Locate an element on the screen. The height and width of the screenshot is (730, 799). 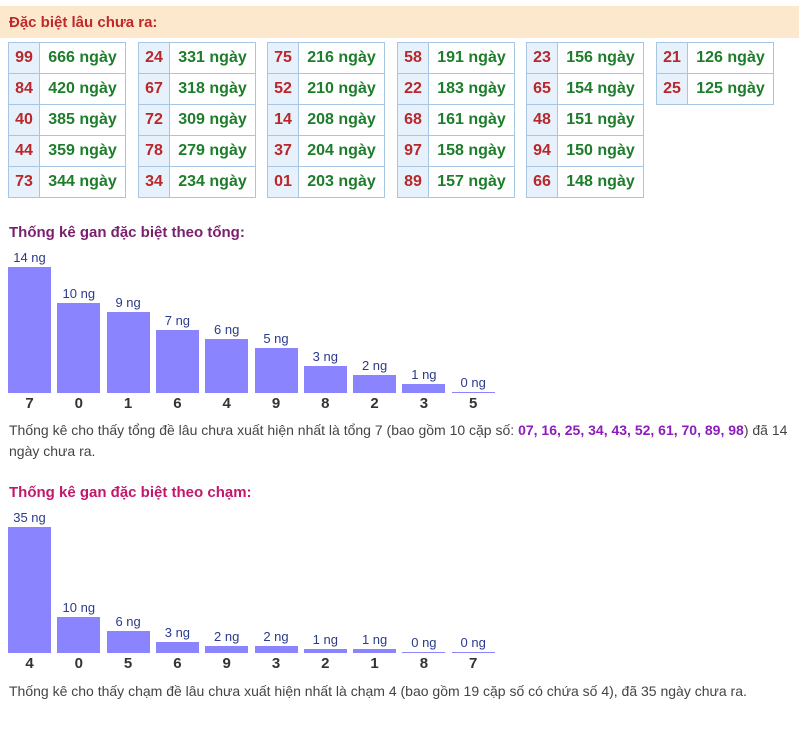
table-row: 14 208 ngày is located at coordinates (326, 120).